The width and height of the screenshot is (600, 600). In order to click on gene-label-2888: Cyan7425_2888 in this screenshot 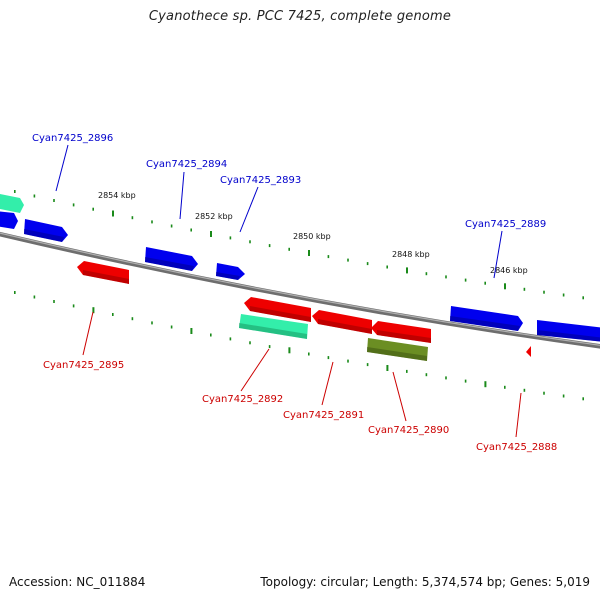, I will do `click(516, 447)`.